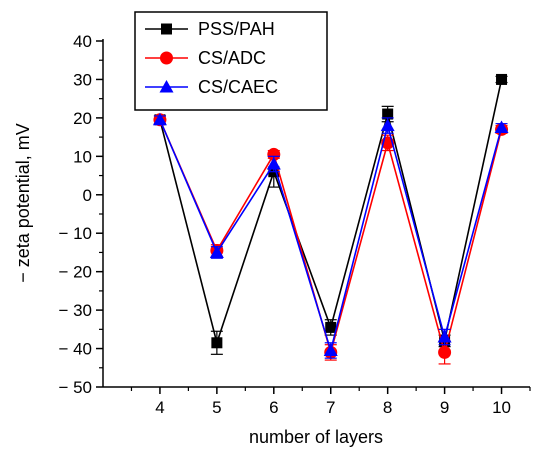 The height and width of the screenshot is (453, 550). Describe the element at coordinates (82, 156) in the screenshot. I see `y-tick-label: 10` at that location.